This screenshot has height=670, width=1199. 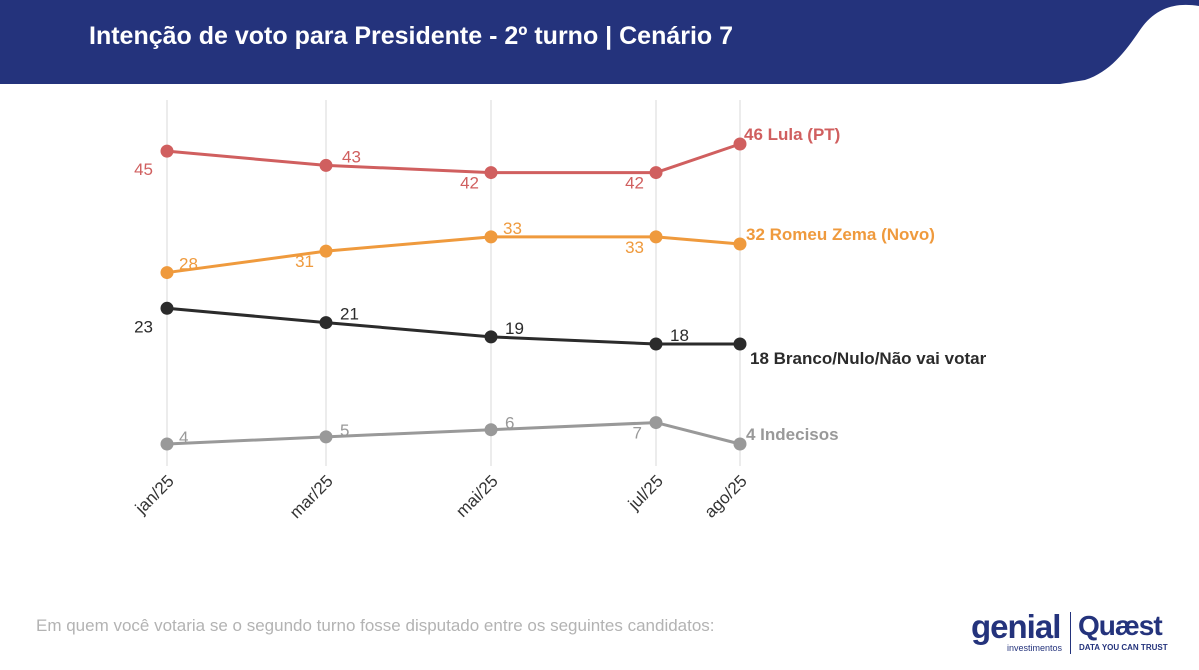 I want to click on data-label: 6, so click(x=509, y=423).